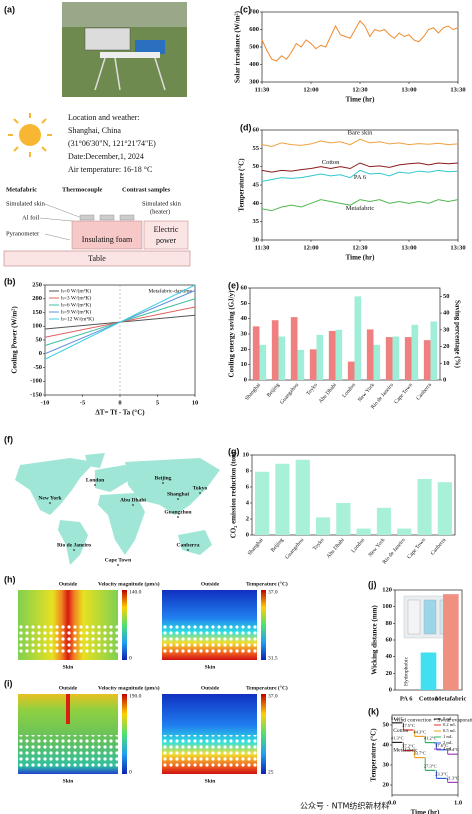 Image resolution: width=472 pixels, height=814 pixels. Describe the element at coordinates (256, 547) in the screenshot. I see `x-tick-label: Shanghai` at that location.